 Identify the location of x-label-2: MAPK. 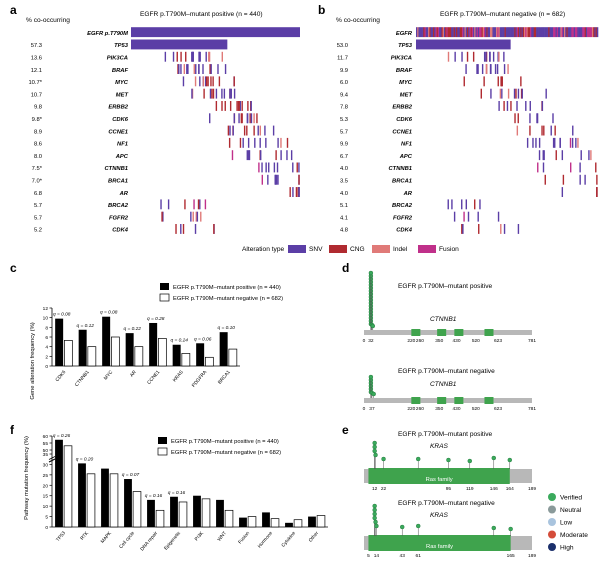
(107, 537).